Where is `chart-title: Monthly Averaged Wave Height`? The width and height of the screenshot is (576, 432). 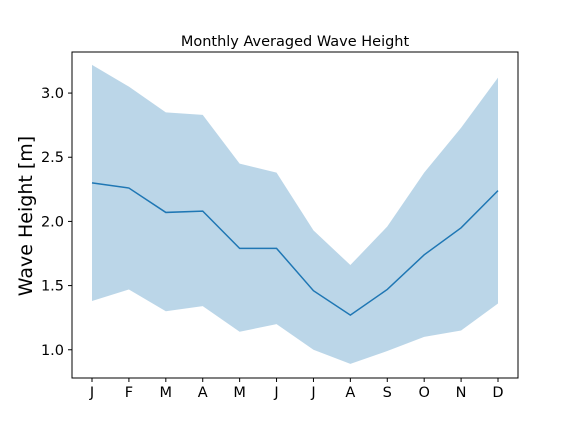 chart-title: Monthly Averaged Wave Height is located at coordinates (295, 42).